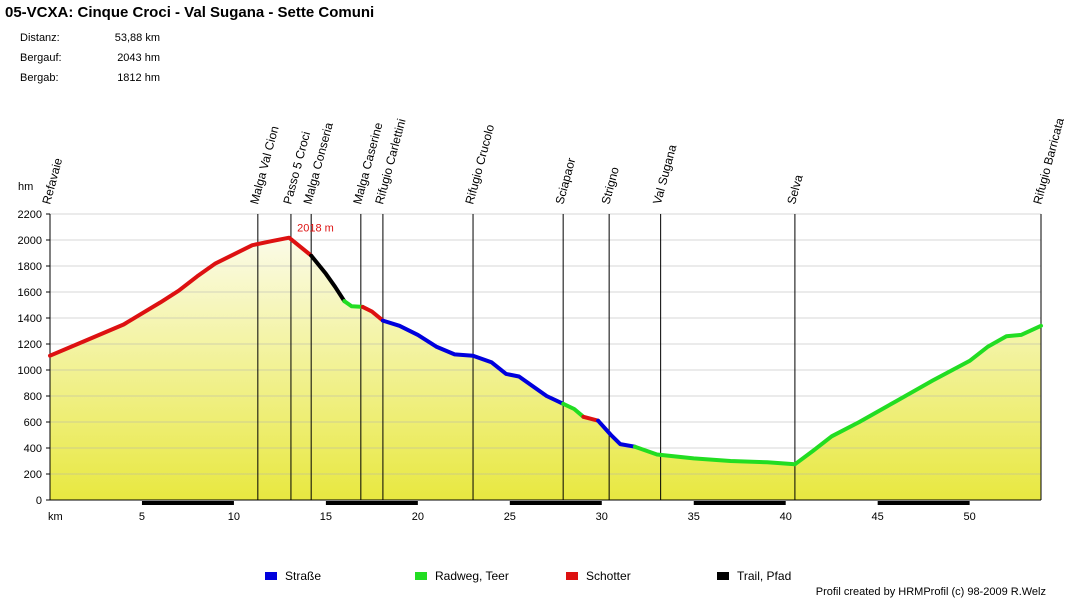  Describe the element at coordinates (137, 38) in the screenshot. I see `stat-distance-value: 53,88 km` at that location.